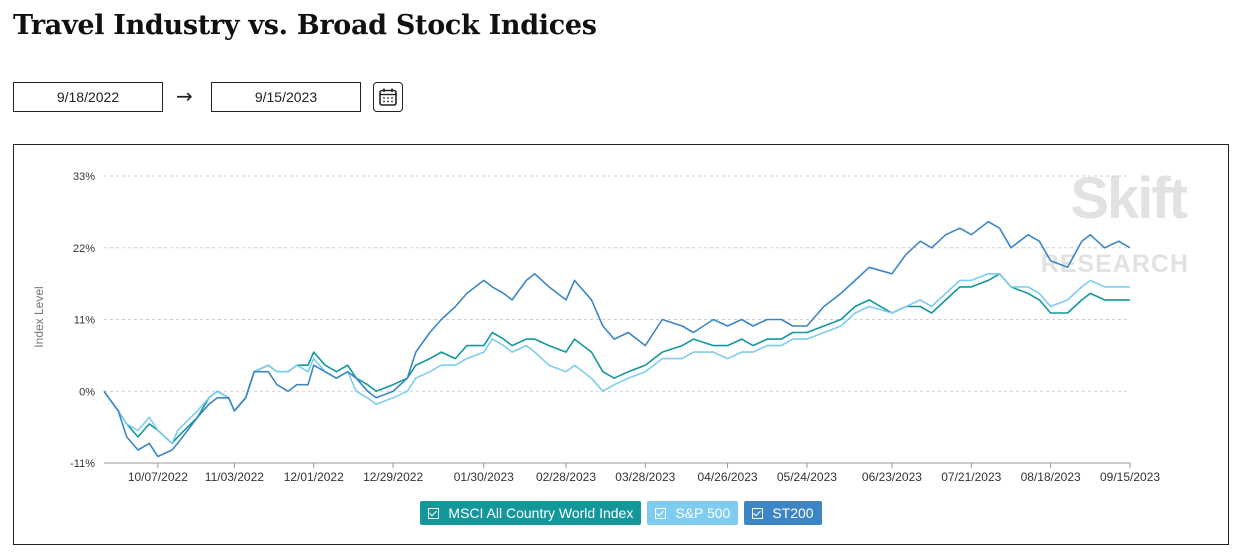  I want to click on legend-label: ST200, so click(793, 513).